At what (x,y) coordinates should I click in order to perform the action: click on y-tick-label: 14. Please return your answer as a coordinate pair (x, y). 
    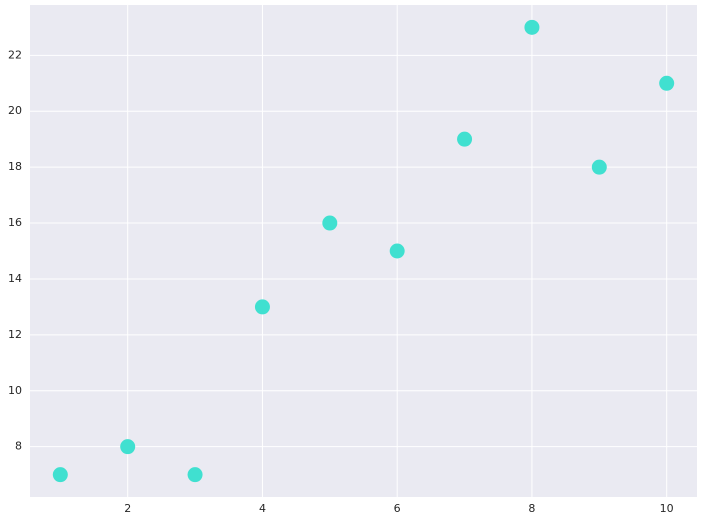
    Looking at the image, I should click on (15, 278).